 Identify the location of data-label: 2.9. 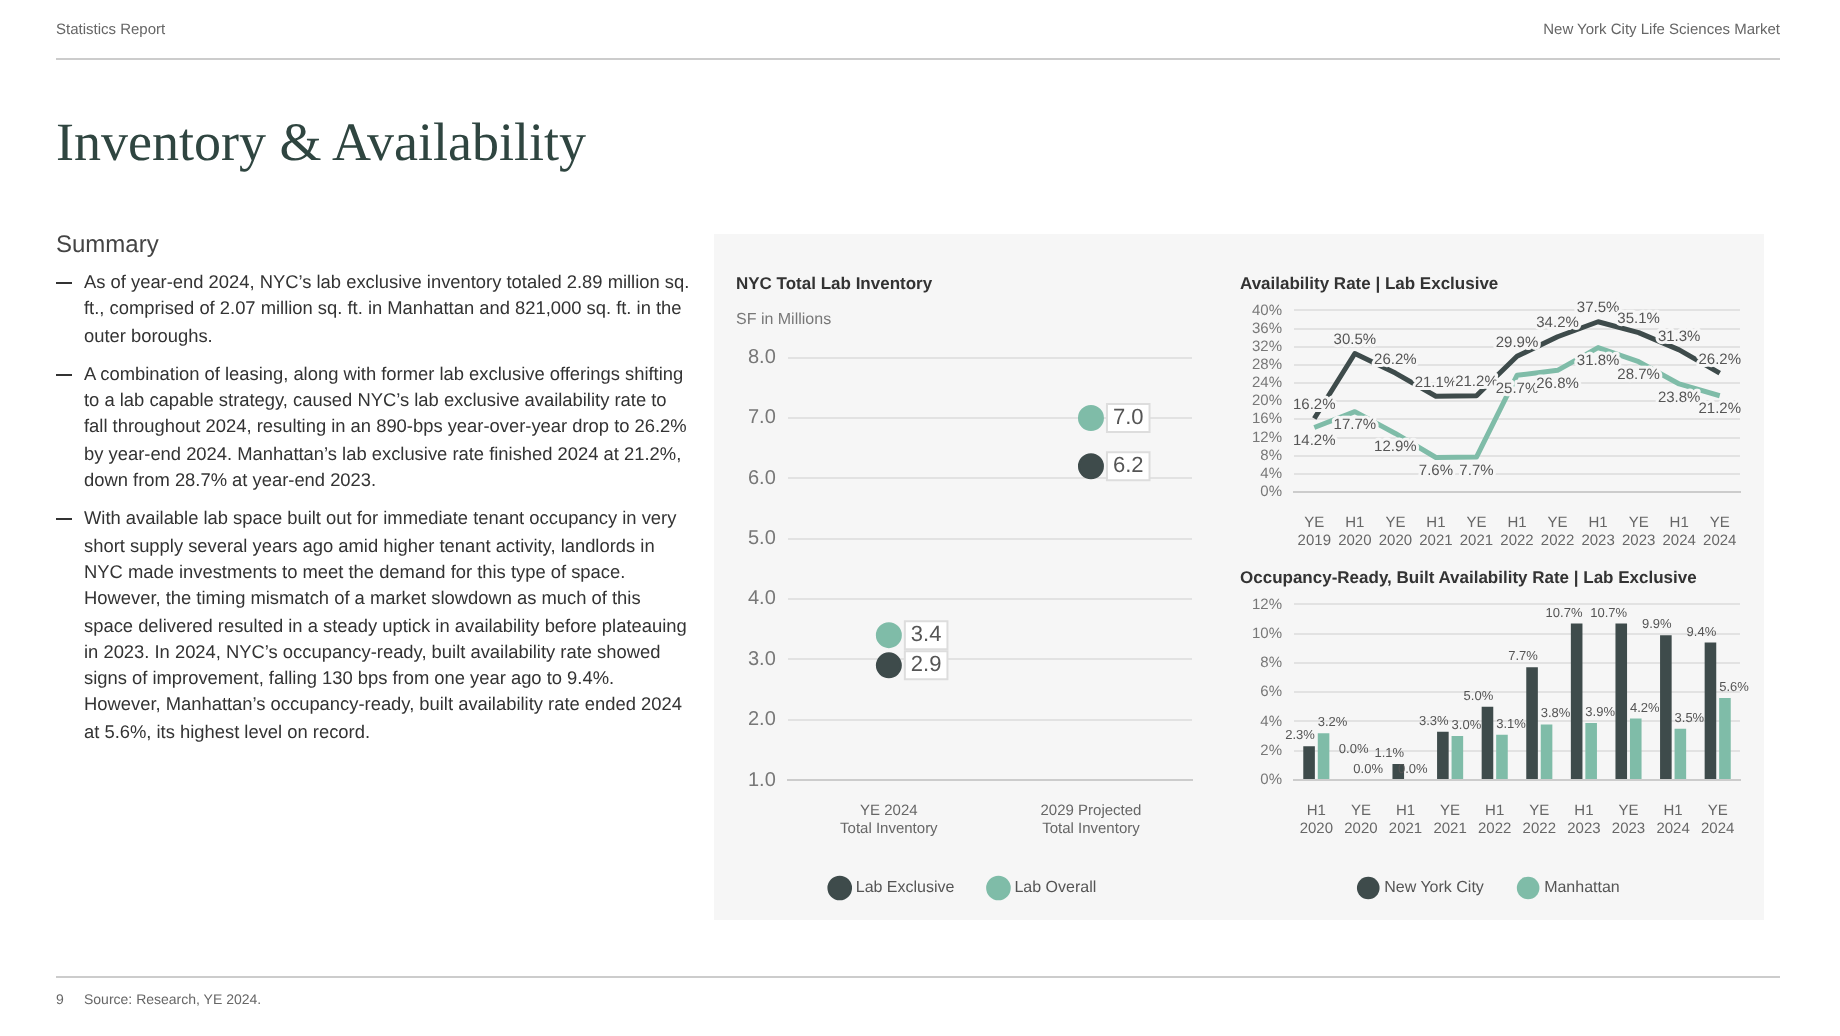
(926, 665).